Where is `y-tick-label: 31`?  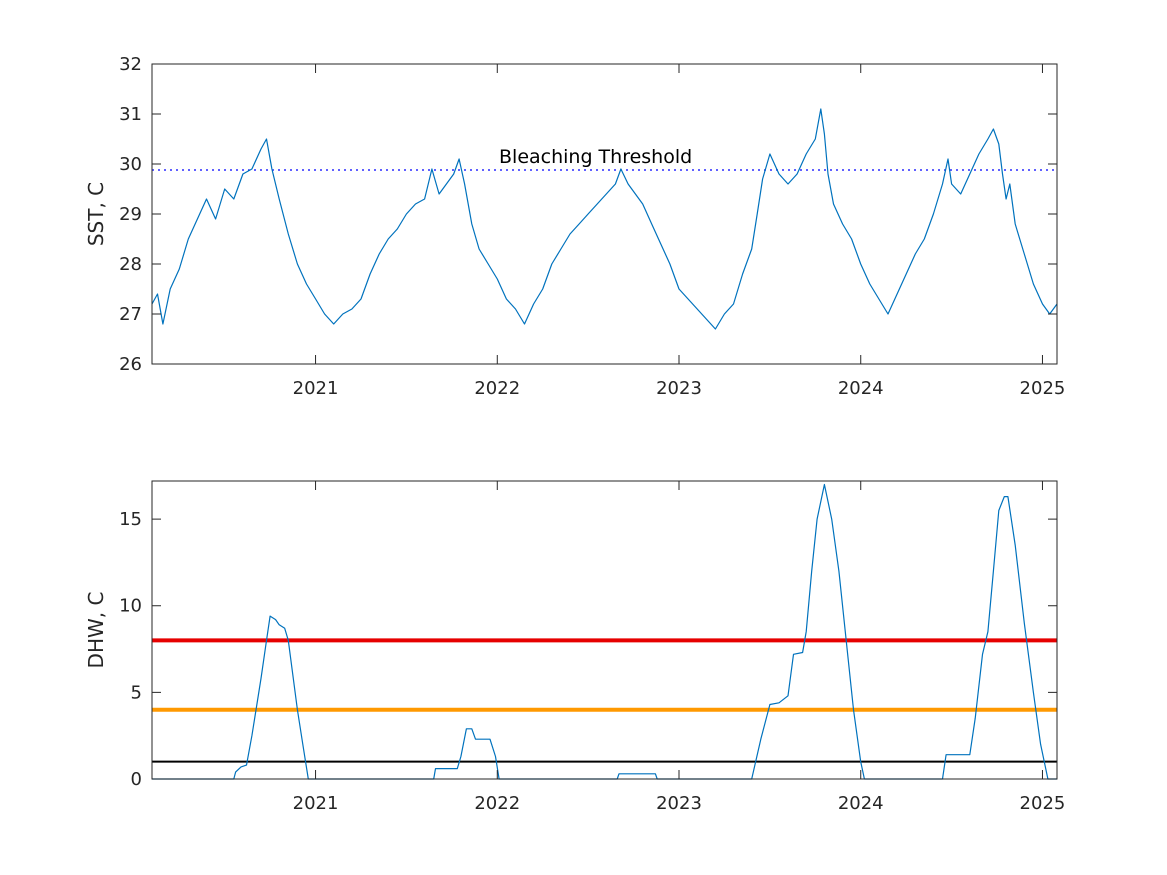 y-tick-label: 31 is located at coordinates (130, 114).